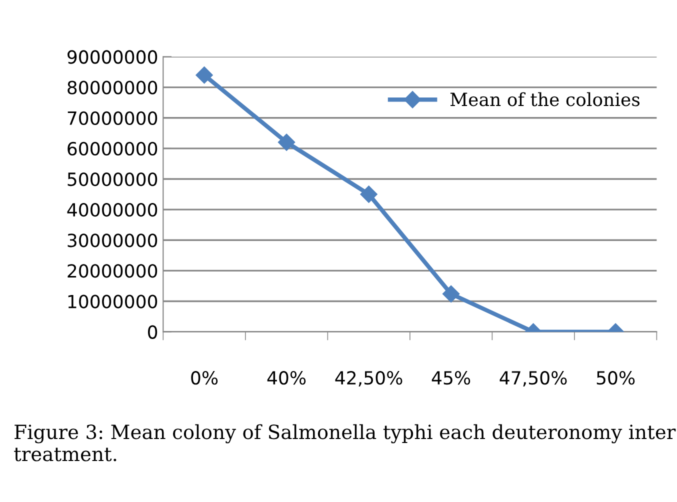 The height and width of the screenshot is (502, 677). I want to click on legend-label: Mean of the colonies, so click(545, 99).